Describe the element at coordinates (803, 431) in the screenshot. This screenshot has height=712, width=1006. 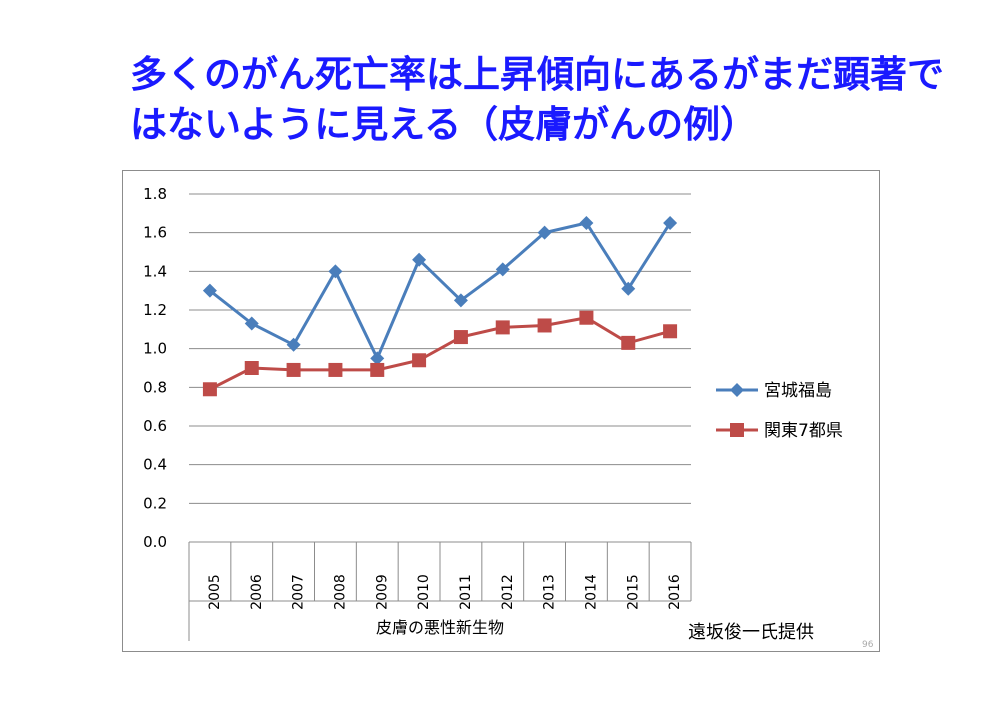
I see `legend-label: 関東7都県` at that location.